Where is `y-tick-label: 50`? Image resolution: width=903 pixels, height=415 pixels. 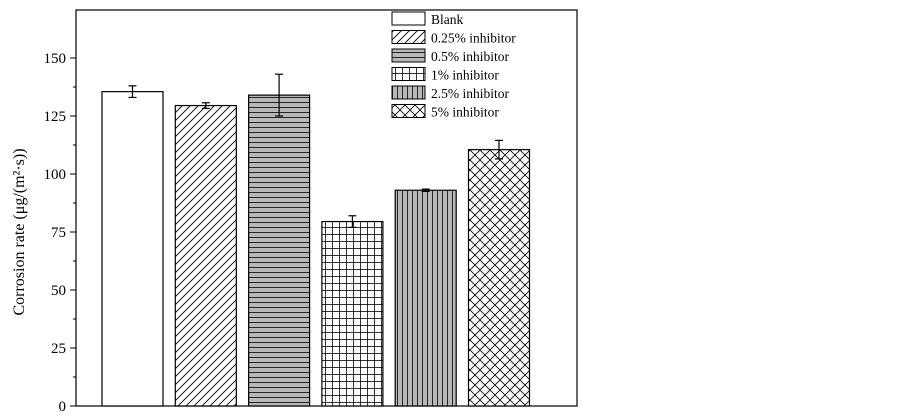 y-tick-label: 50 is located at coordinates (58, 291).